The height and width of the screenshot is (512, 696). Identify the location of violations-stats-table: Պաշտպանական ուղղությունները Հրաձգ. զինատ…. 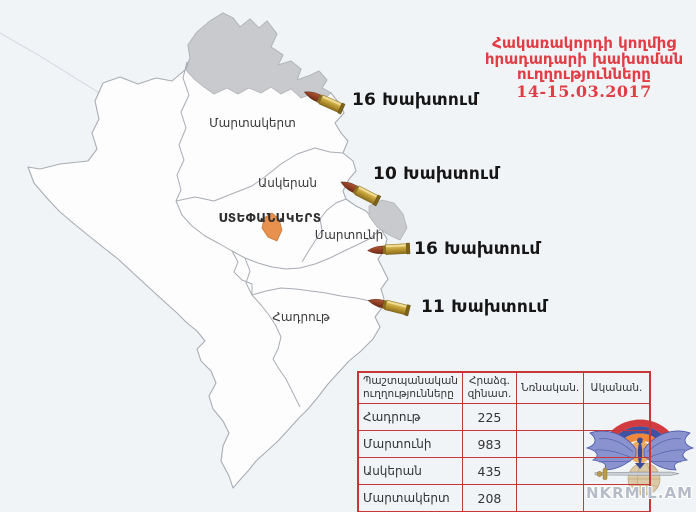
(504, 441).